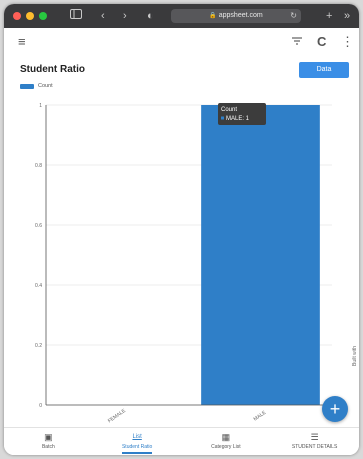 This screenshot has width=363, height=459. Describe the element at coordinates (38, 286) in the screenshot. I see `y-tick-label: 0.4` at that location.